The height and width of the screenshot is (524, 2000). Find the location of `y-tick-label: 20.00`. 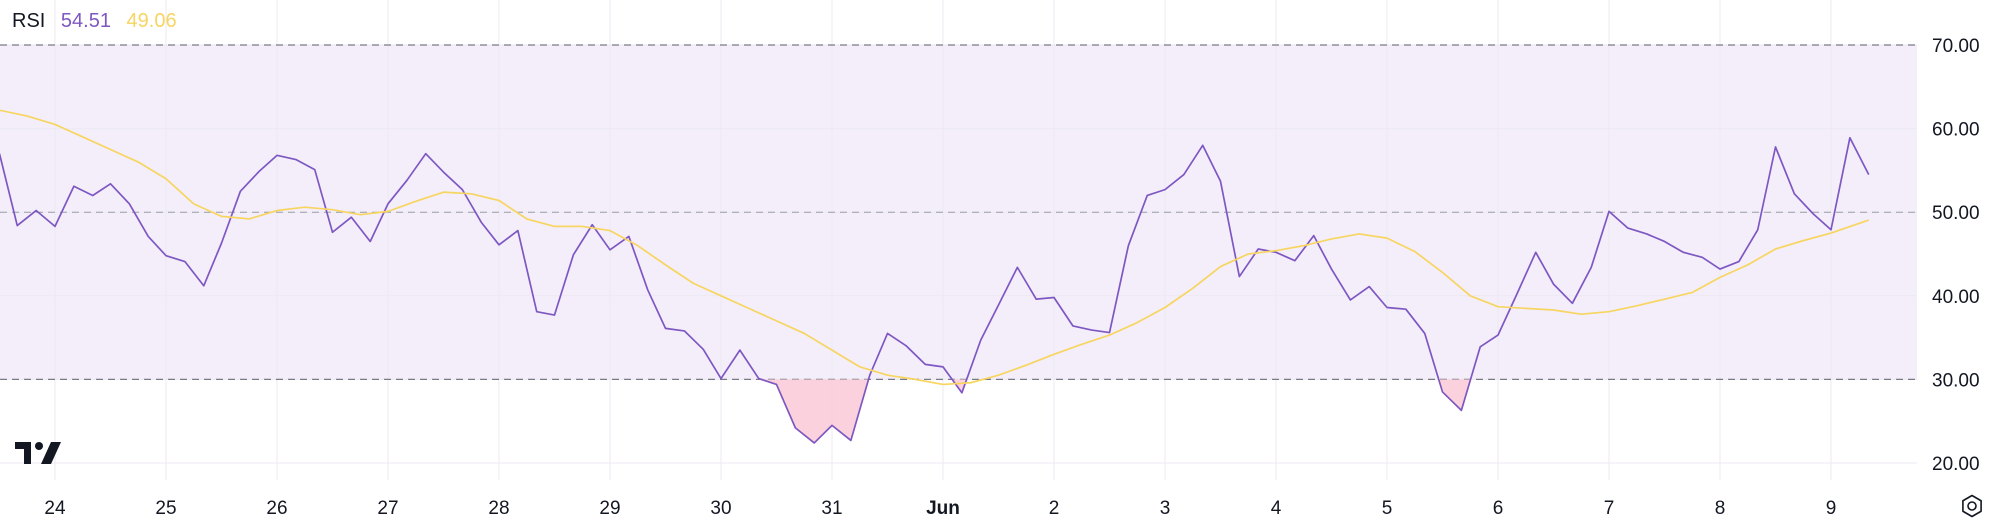

y-tick-label: 20.00 is located at coordinates (1956, 464).